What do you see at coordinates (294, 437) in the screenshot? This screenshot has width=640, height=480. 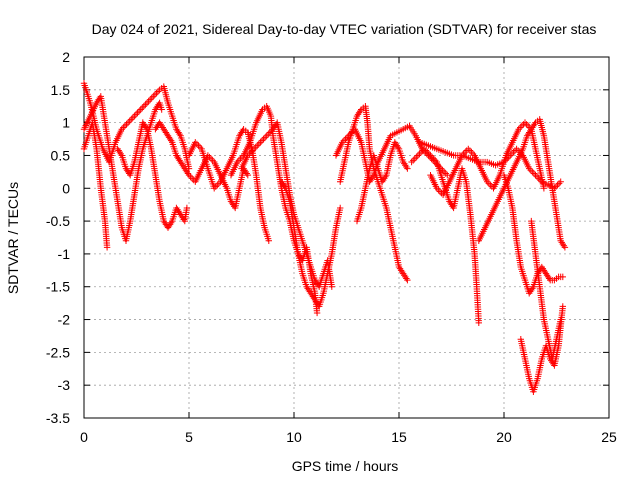 I see `x-tick-label: 10` at bounding box center [294, 437].